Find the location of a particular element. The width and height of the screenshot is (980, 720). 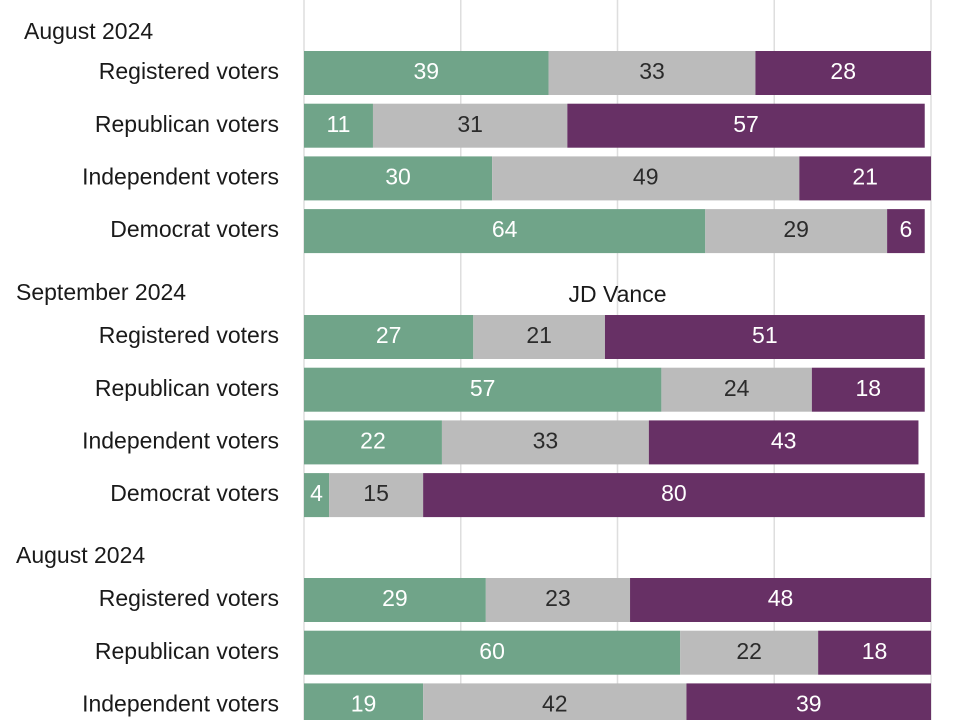

data-label-1-1-2: 18 is located at coordinates (869, 388).